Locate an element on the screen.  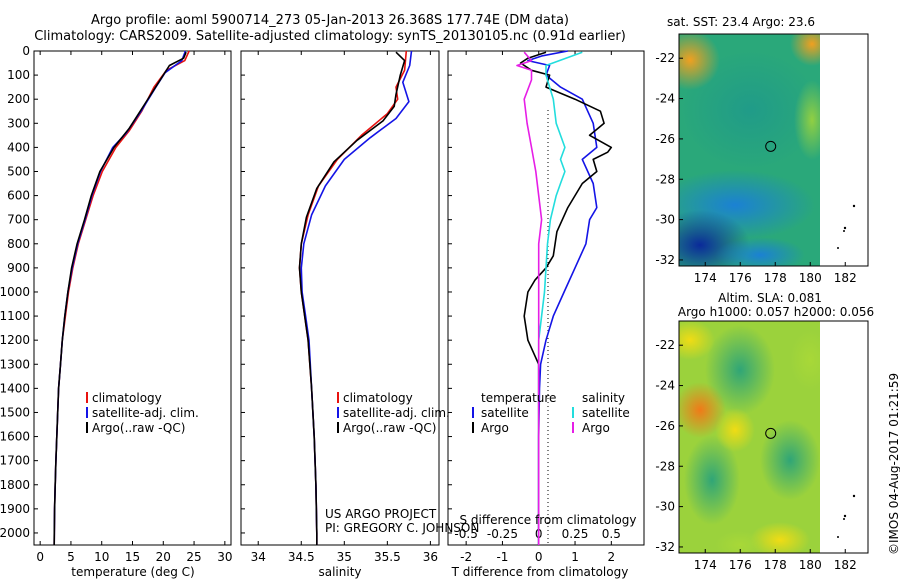
x2-tick-label: 0.5 is located at coordinates (611, 534).